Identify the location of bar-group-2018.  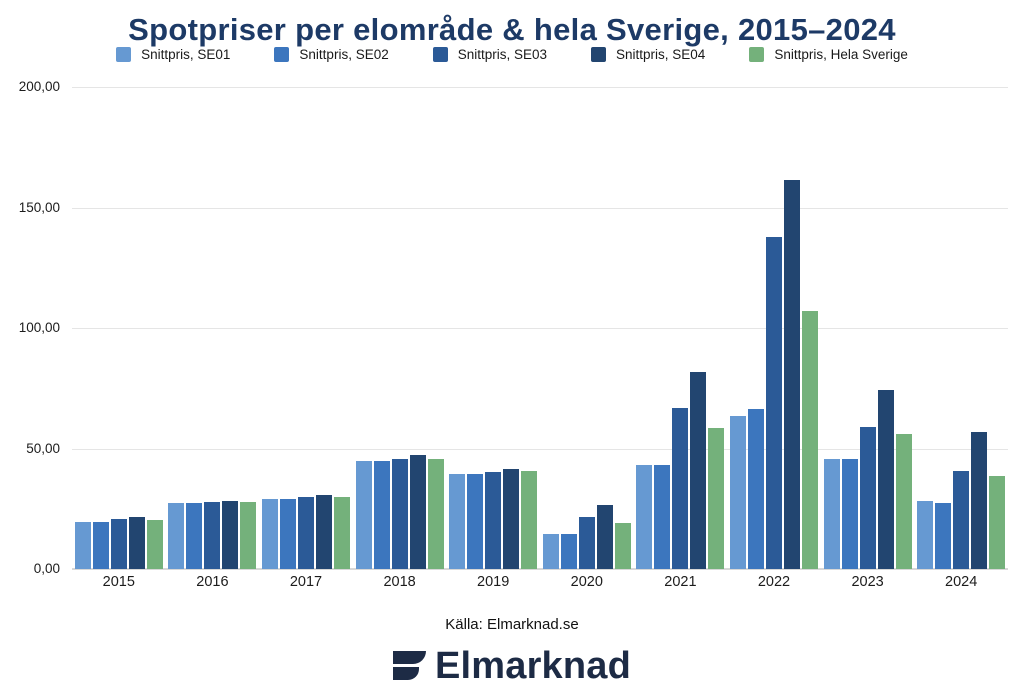
(399, 511).